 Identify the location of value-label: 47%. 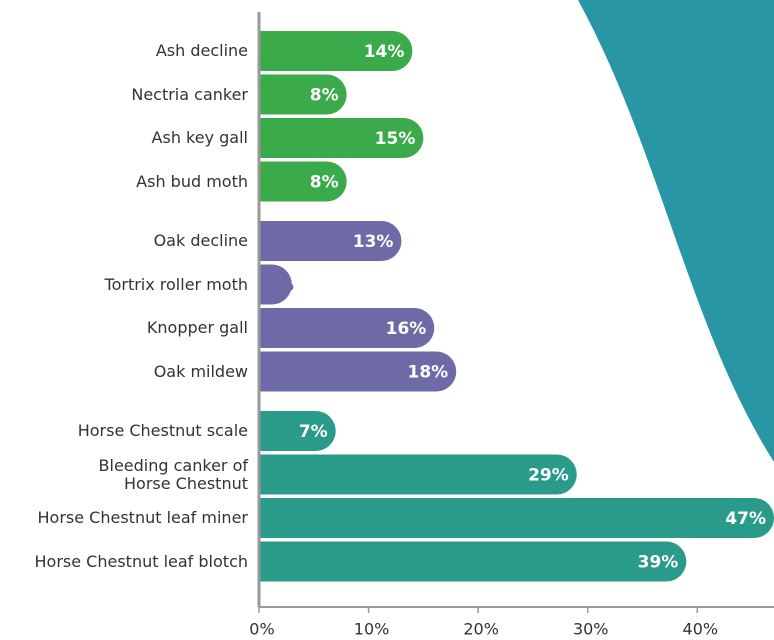
(745, 519).